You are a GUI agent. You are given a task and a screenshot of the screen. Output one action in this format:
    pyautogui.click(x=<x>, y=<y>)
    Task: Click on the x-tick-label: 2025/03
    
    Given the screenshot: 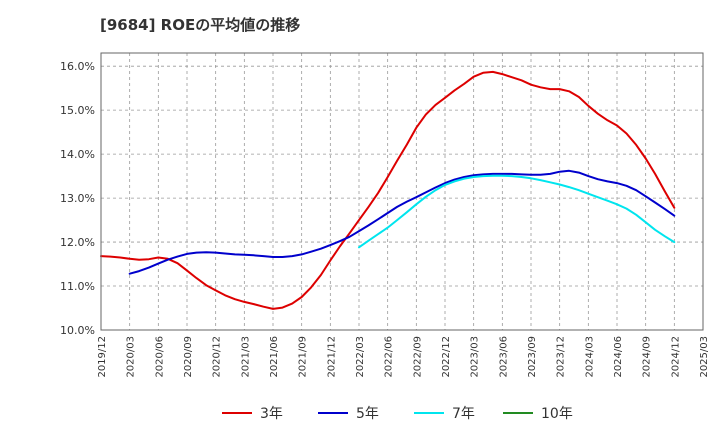 What is the action you would take?
    pyautogui.click(x=704, y=357)
    